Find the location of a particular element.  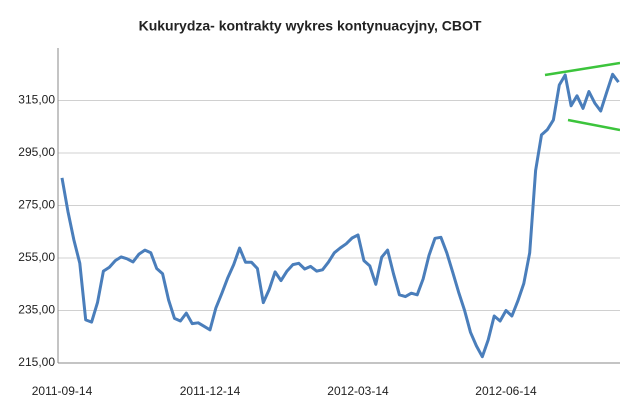

y-tick-label: 235,00 is located at coordinates (36, 310).